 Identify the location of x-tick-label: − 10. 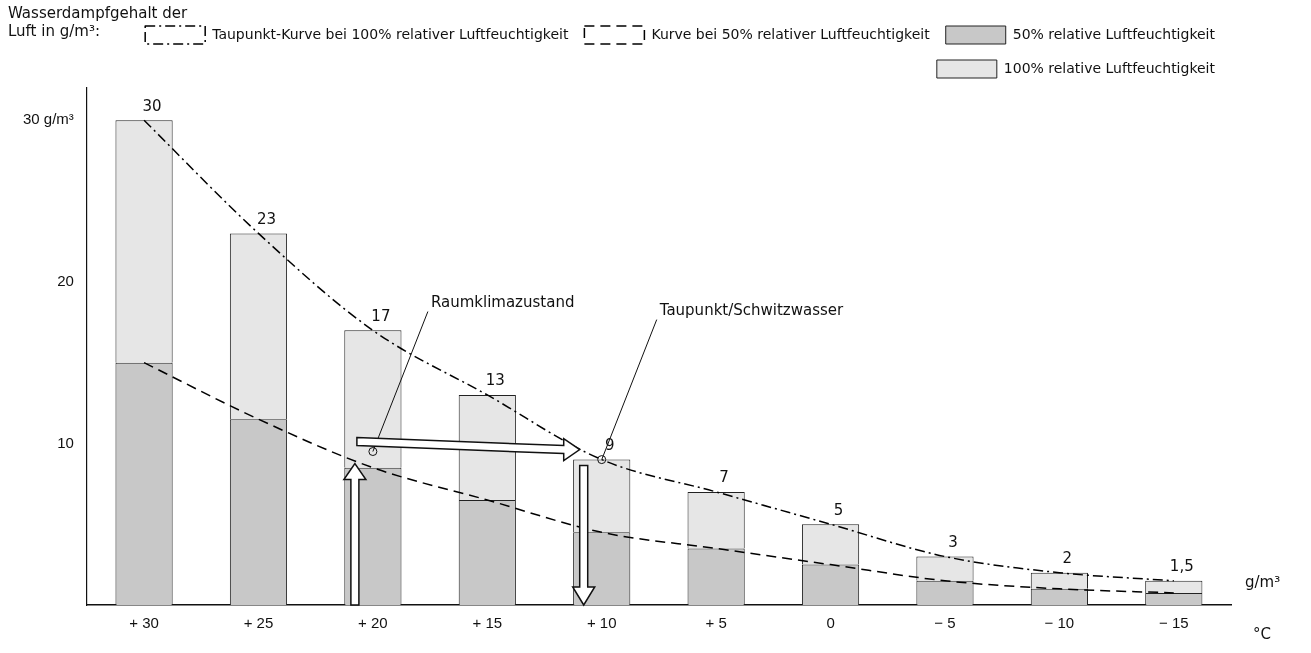
(1059, 623).